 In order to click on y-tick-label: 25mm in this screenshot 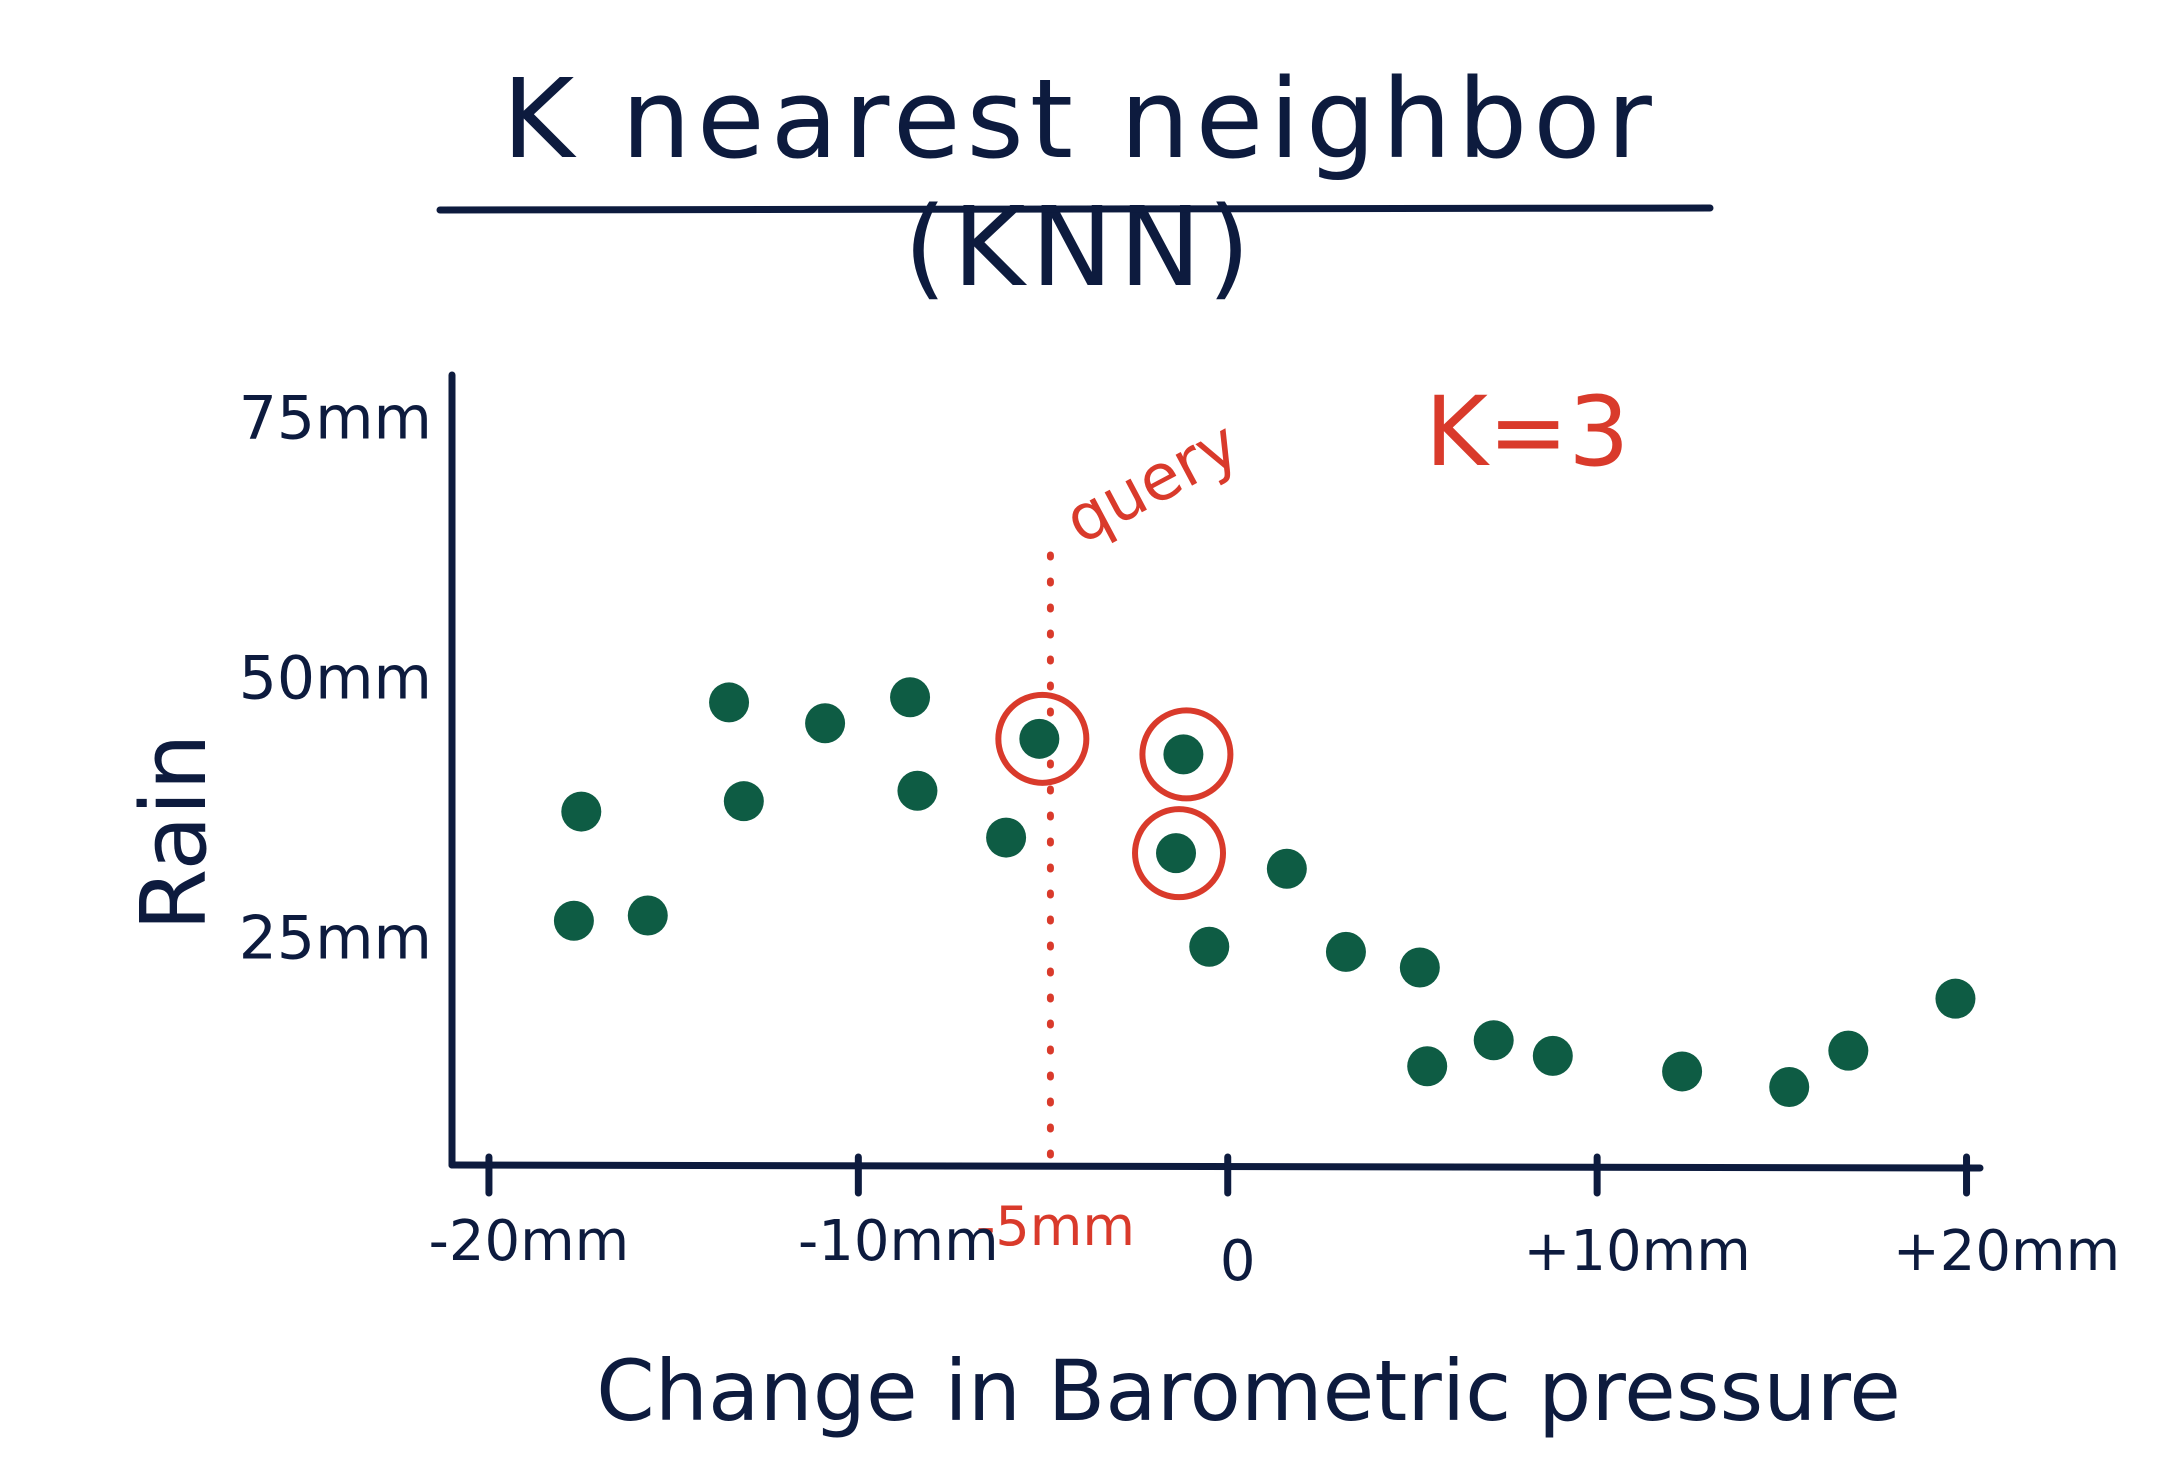, I will do `click(335, 938)`.